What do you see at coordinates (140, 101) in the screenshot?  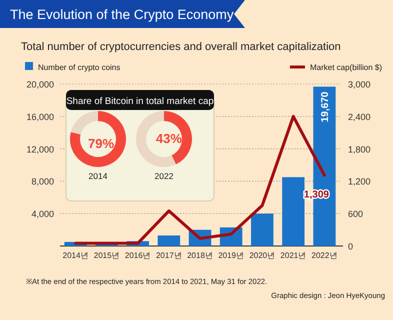 I see `chart-title: Share of Bitcoin in total market cap` at bounding box center [140, 101].